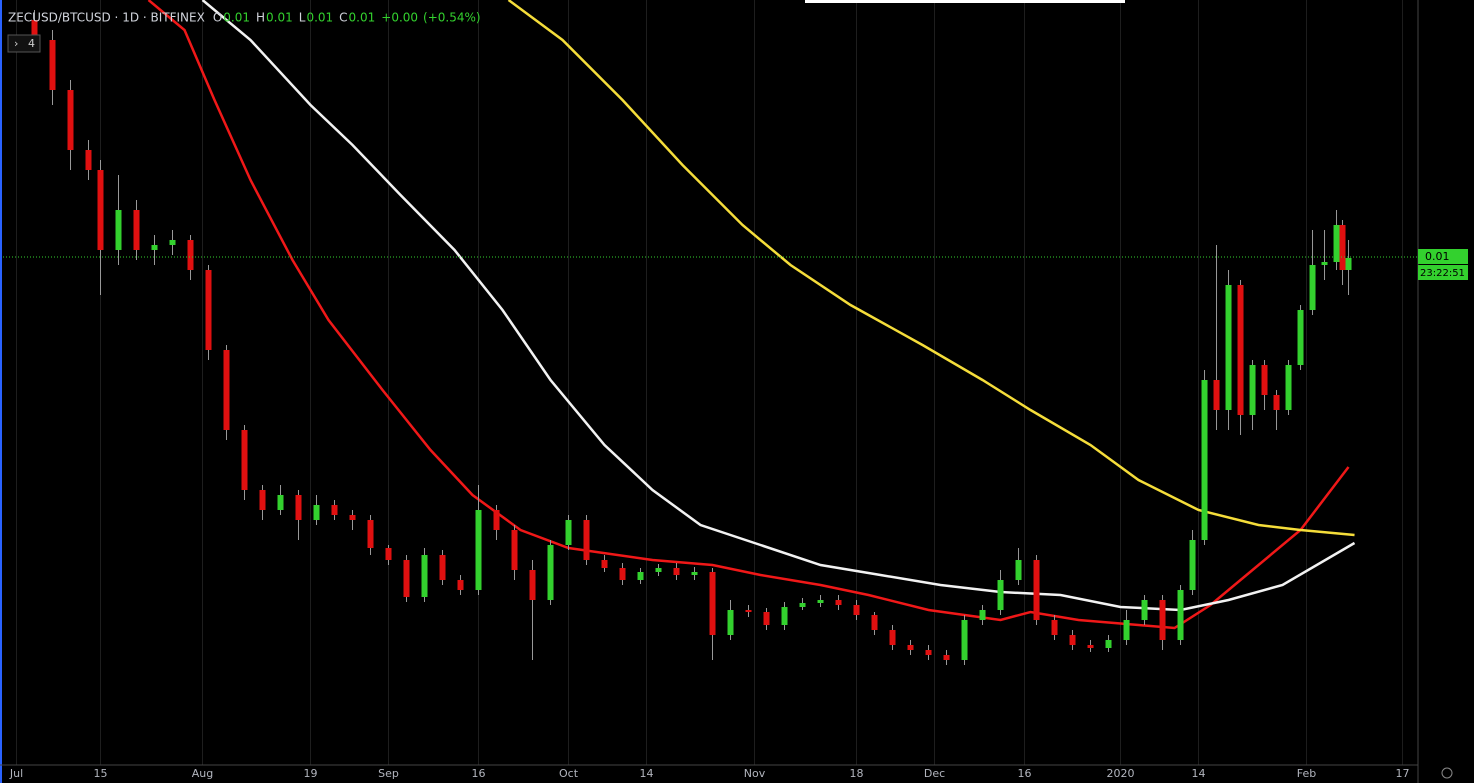  I want to click on chart-title: ZECUSD/BTCUSD · 1D · BITFINEX, so click(106, 18).